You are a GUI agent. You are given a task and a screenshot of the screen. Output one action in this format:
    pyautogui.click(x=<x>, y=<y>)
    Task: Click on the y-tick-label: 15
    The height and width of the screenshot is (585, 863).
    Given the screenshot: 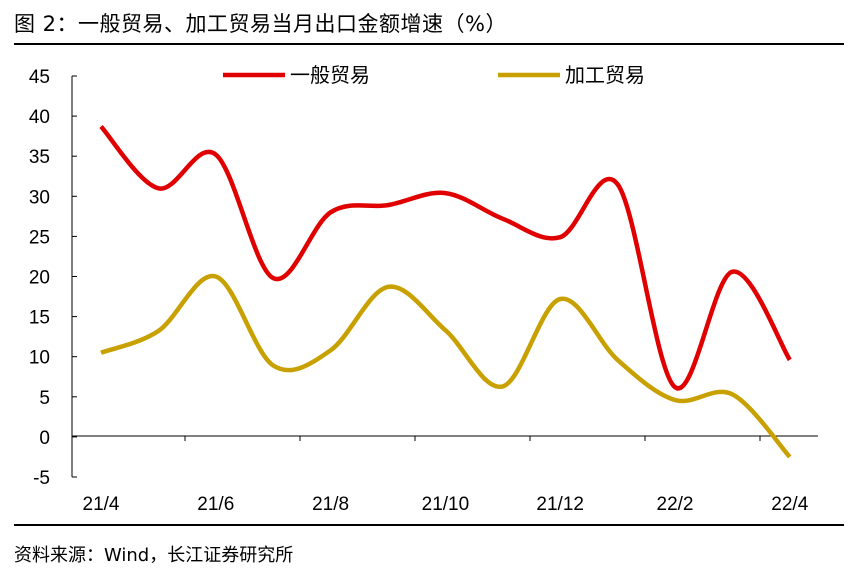 What is the action you would take?
    pyautogui.click(x=39, y=318)
    